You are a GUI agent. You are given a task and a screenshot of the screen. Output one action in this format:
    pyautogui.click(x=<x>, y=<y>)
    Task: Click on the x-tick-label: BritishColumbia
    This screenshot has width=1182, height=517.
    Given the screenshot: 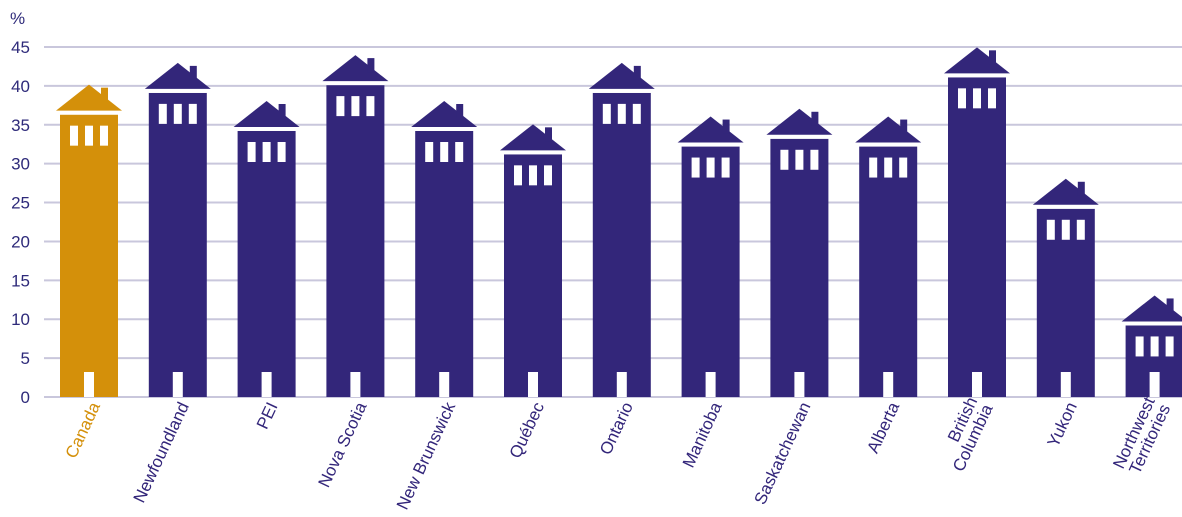 What is the action you would take?
    pyautogui.click(x=965, y=434)
    